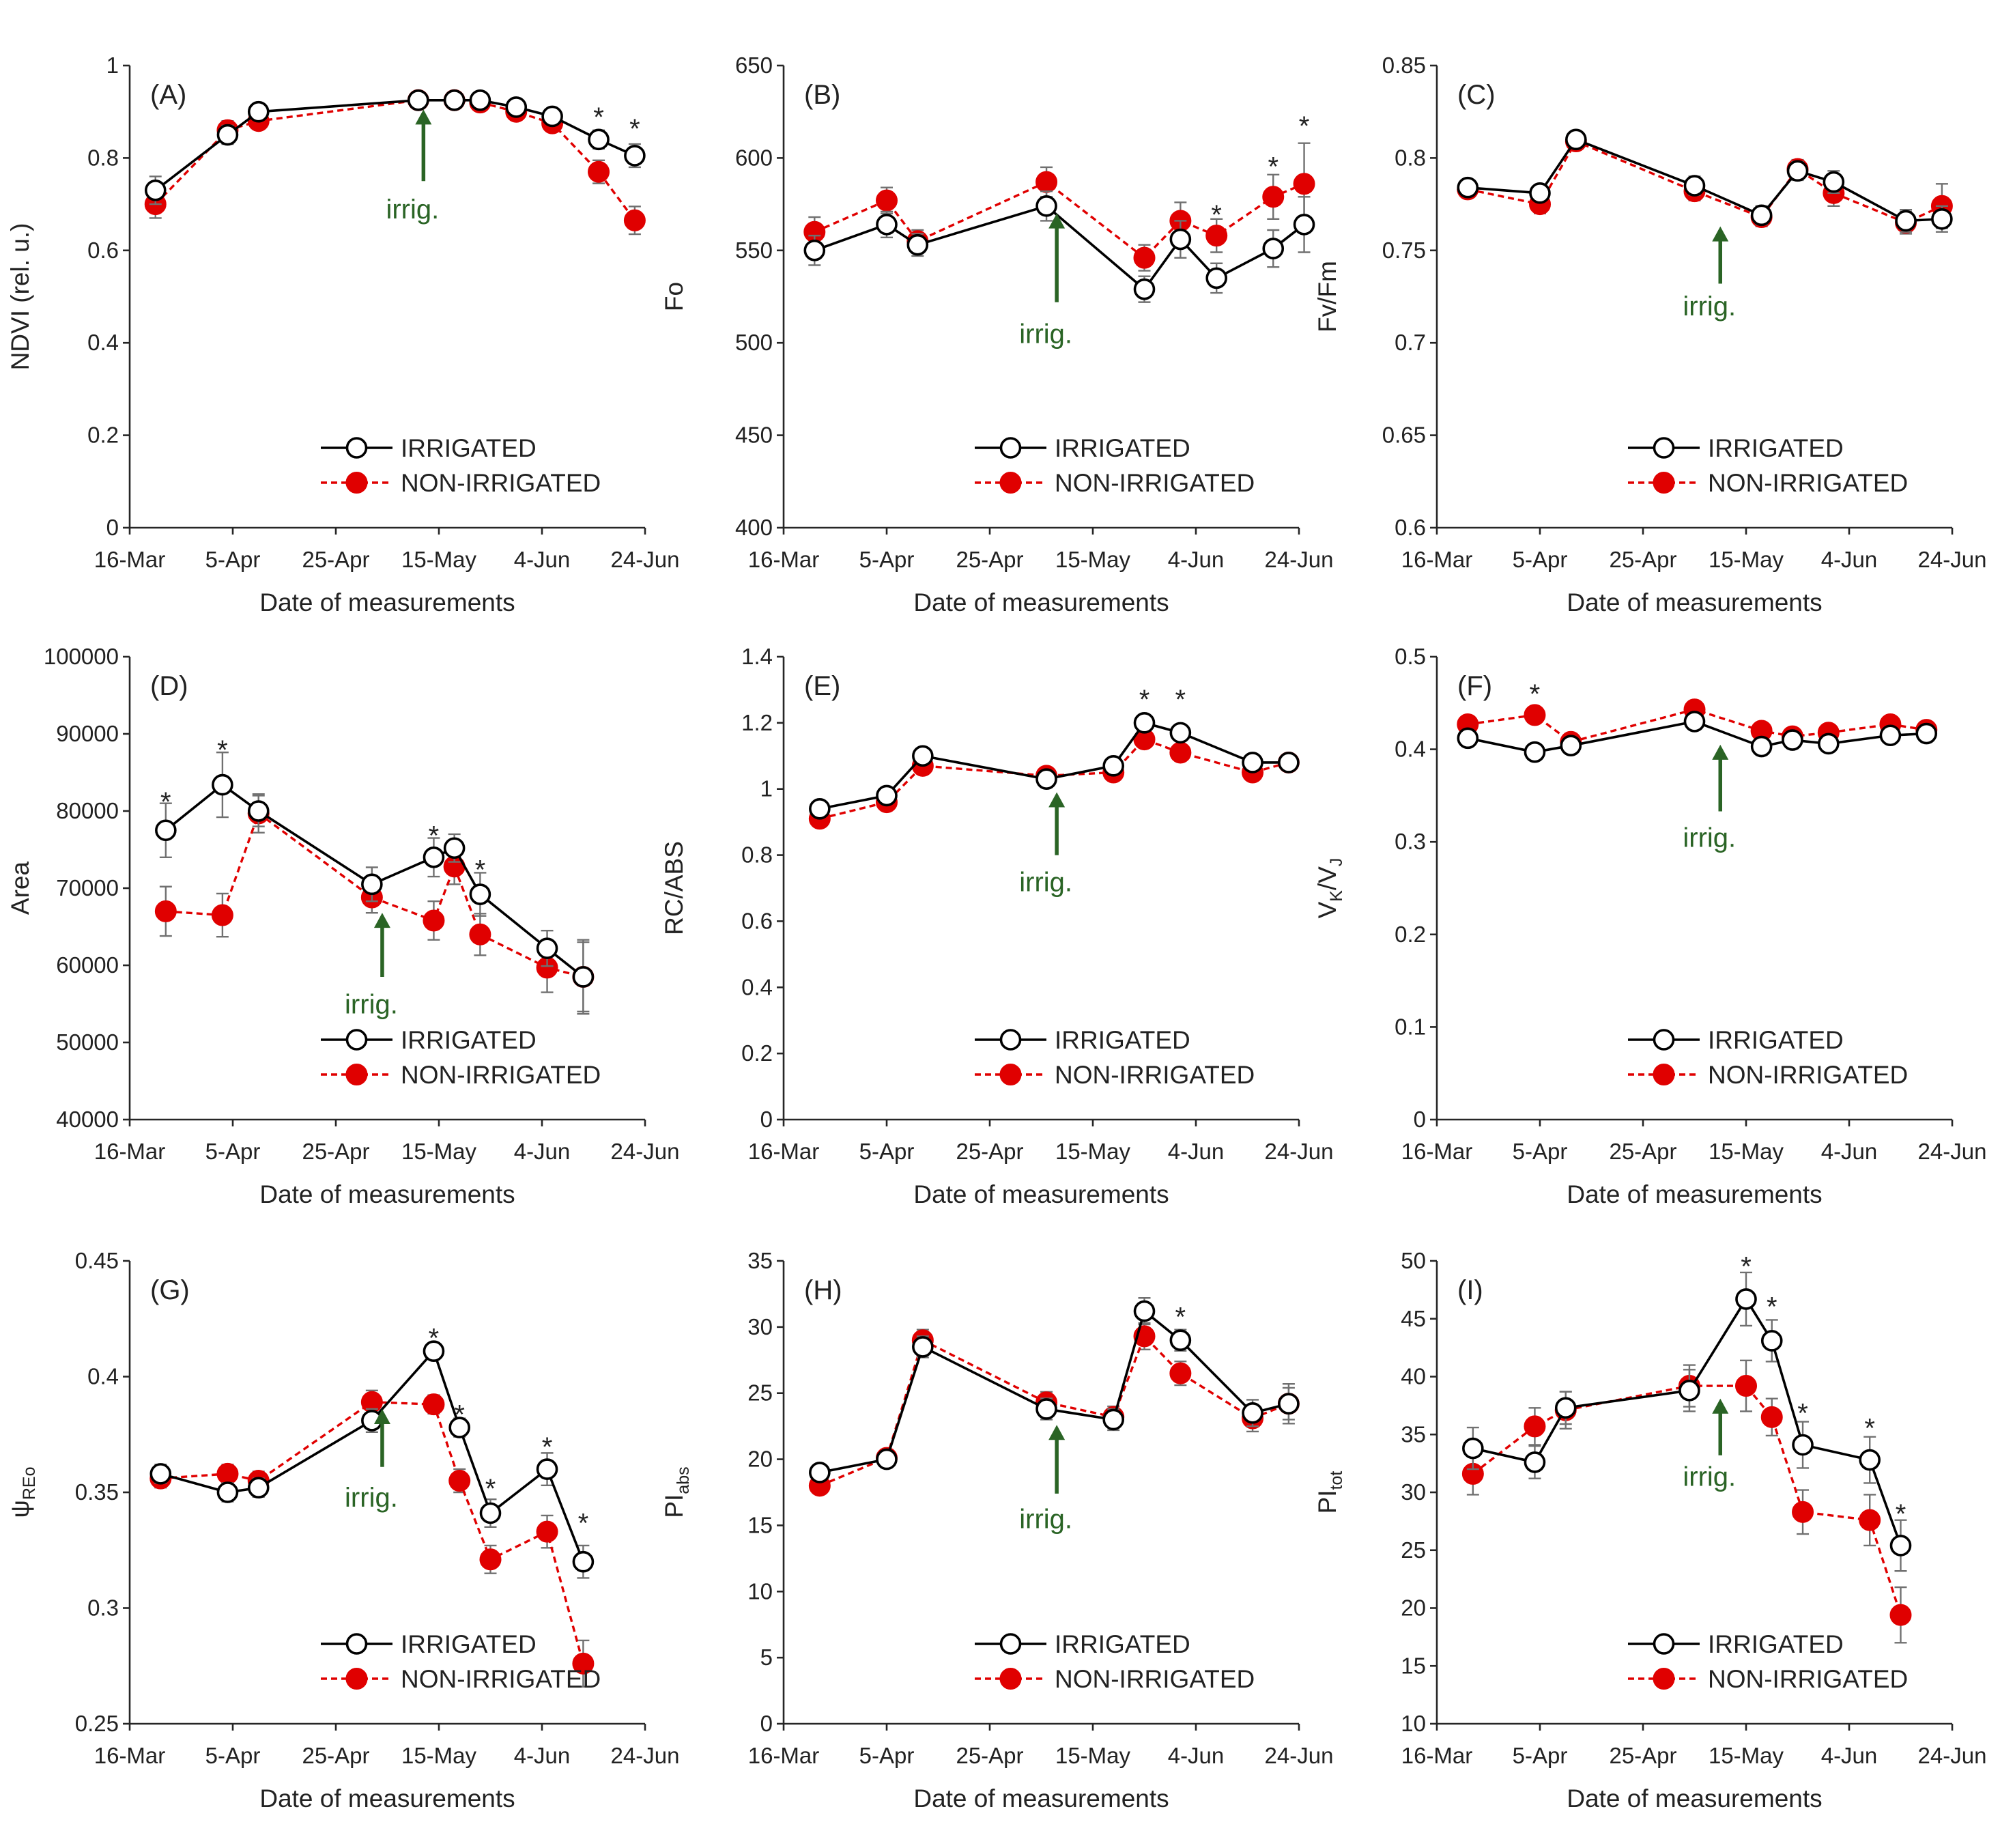 The width and height of the screenshot is (2000, 1848). I want to click on series-non-irrigated, so click(375, 903).